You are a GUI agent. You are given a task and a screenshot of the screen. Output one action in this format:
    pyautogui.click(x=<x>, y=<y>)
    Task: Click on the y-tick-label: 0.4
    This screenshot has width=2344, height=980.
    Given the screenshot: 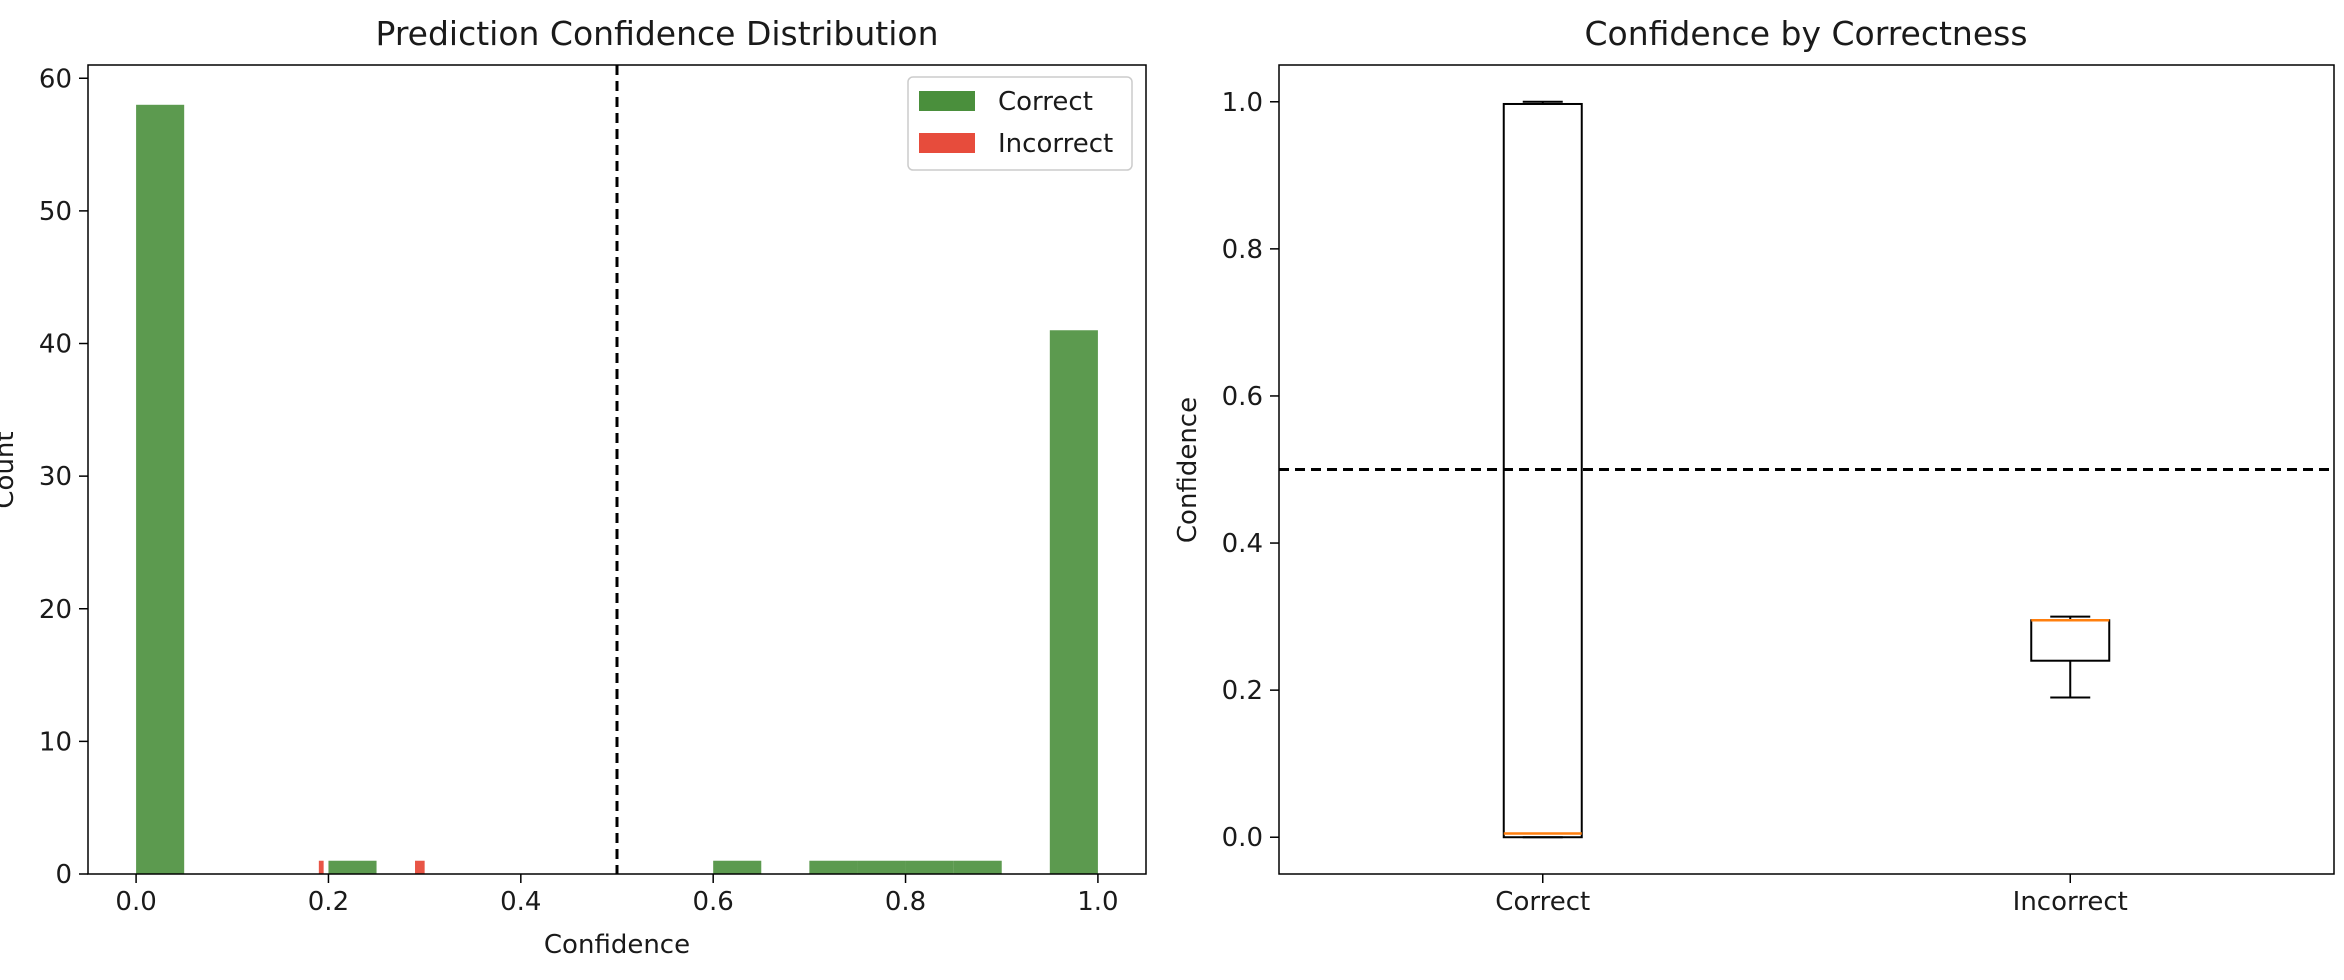 What is the action you would take?
    pyautogui.click(x=1242, y=544)
    